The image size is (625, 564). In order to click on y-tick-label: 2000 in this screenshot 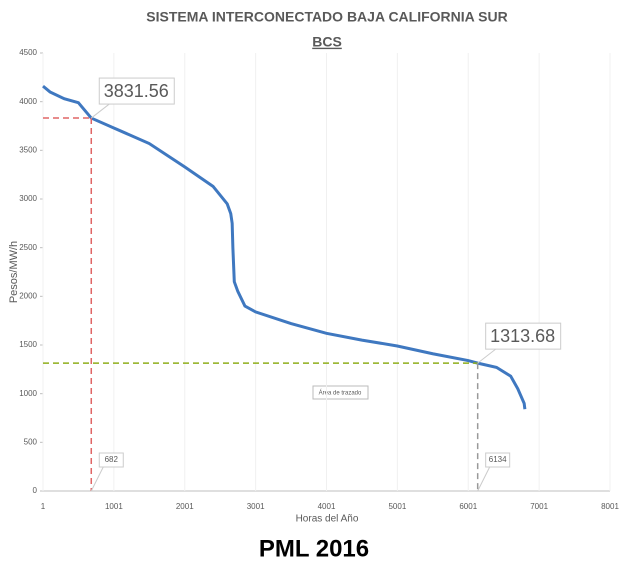, I will do `click(28, 295)`.